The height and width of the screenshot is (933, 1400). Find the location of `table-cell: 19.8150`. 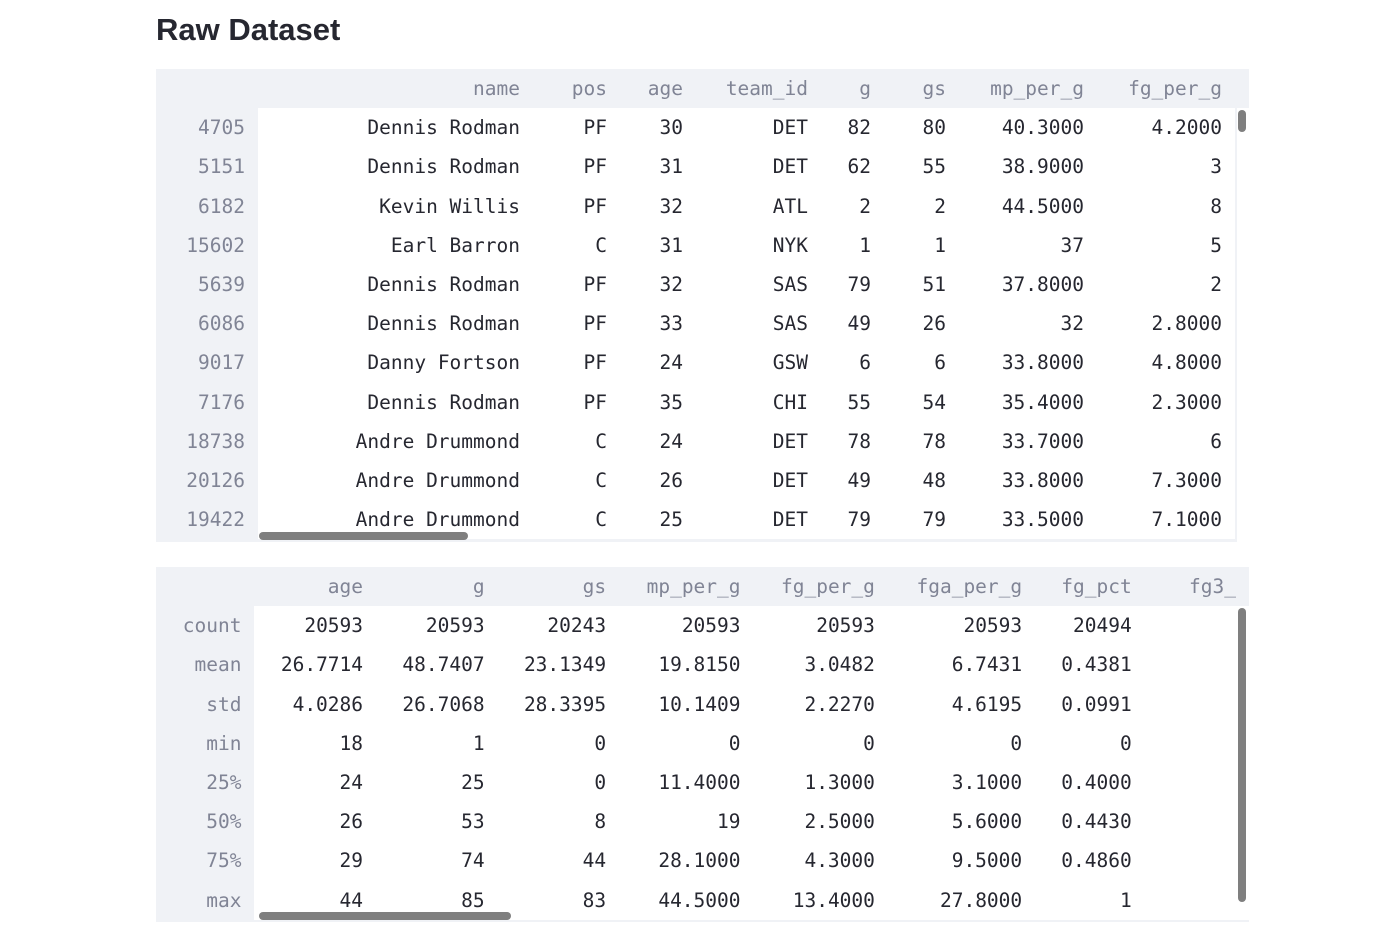

table-cell: 19.8150 is located at coordinates (686, 665).